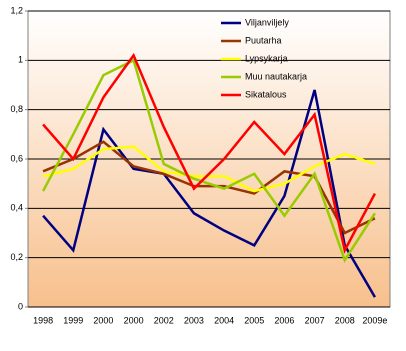  What do you see at coordinates (16, 208) in the screenshot?
I see `y-tick-label: 0,4` at bounding box center [16, 208].